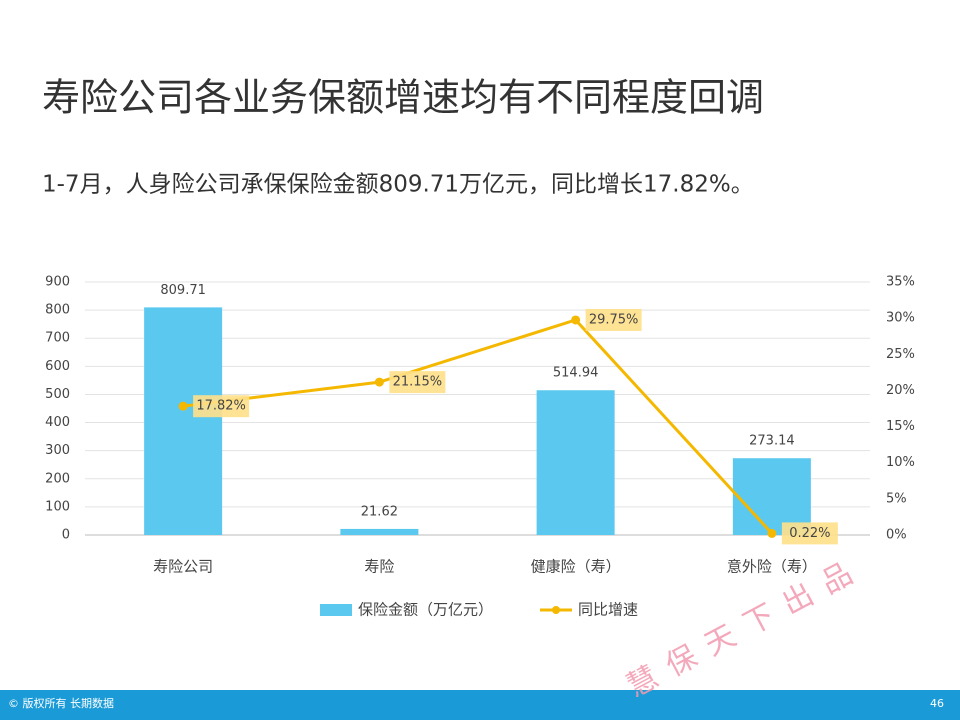 The height and width of the screenshot is (720, 960). What do you see at coordinates (183, 567) in the screenshot?
I see `x-tick-label: 寿险公司` at bounding box center [183, 567].